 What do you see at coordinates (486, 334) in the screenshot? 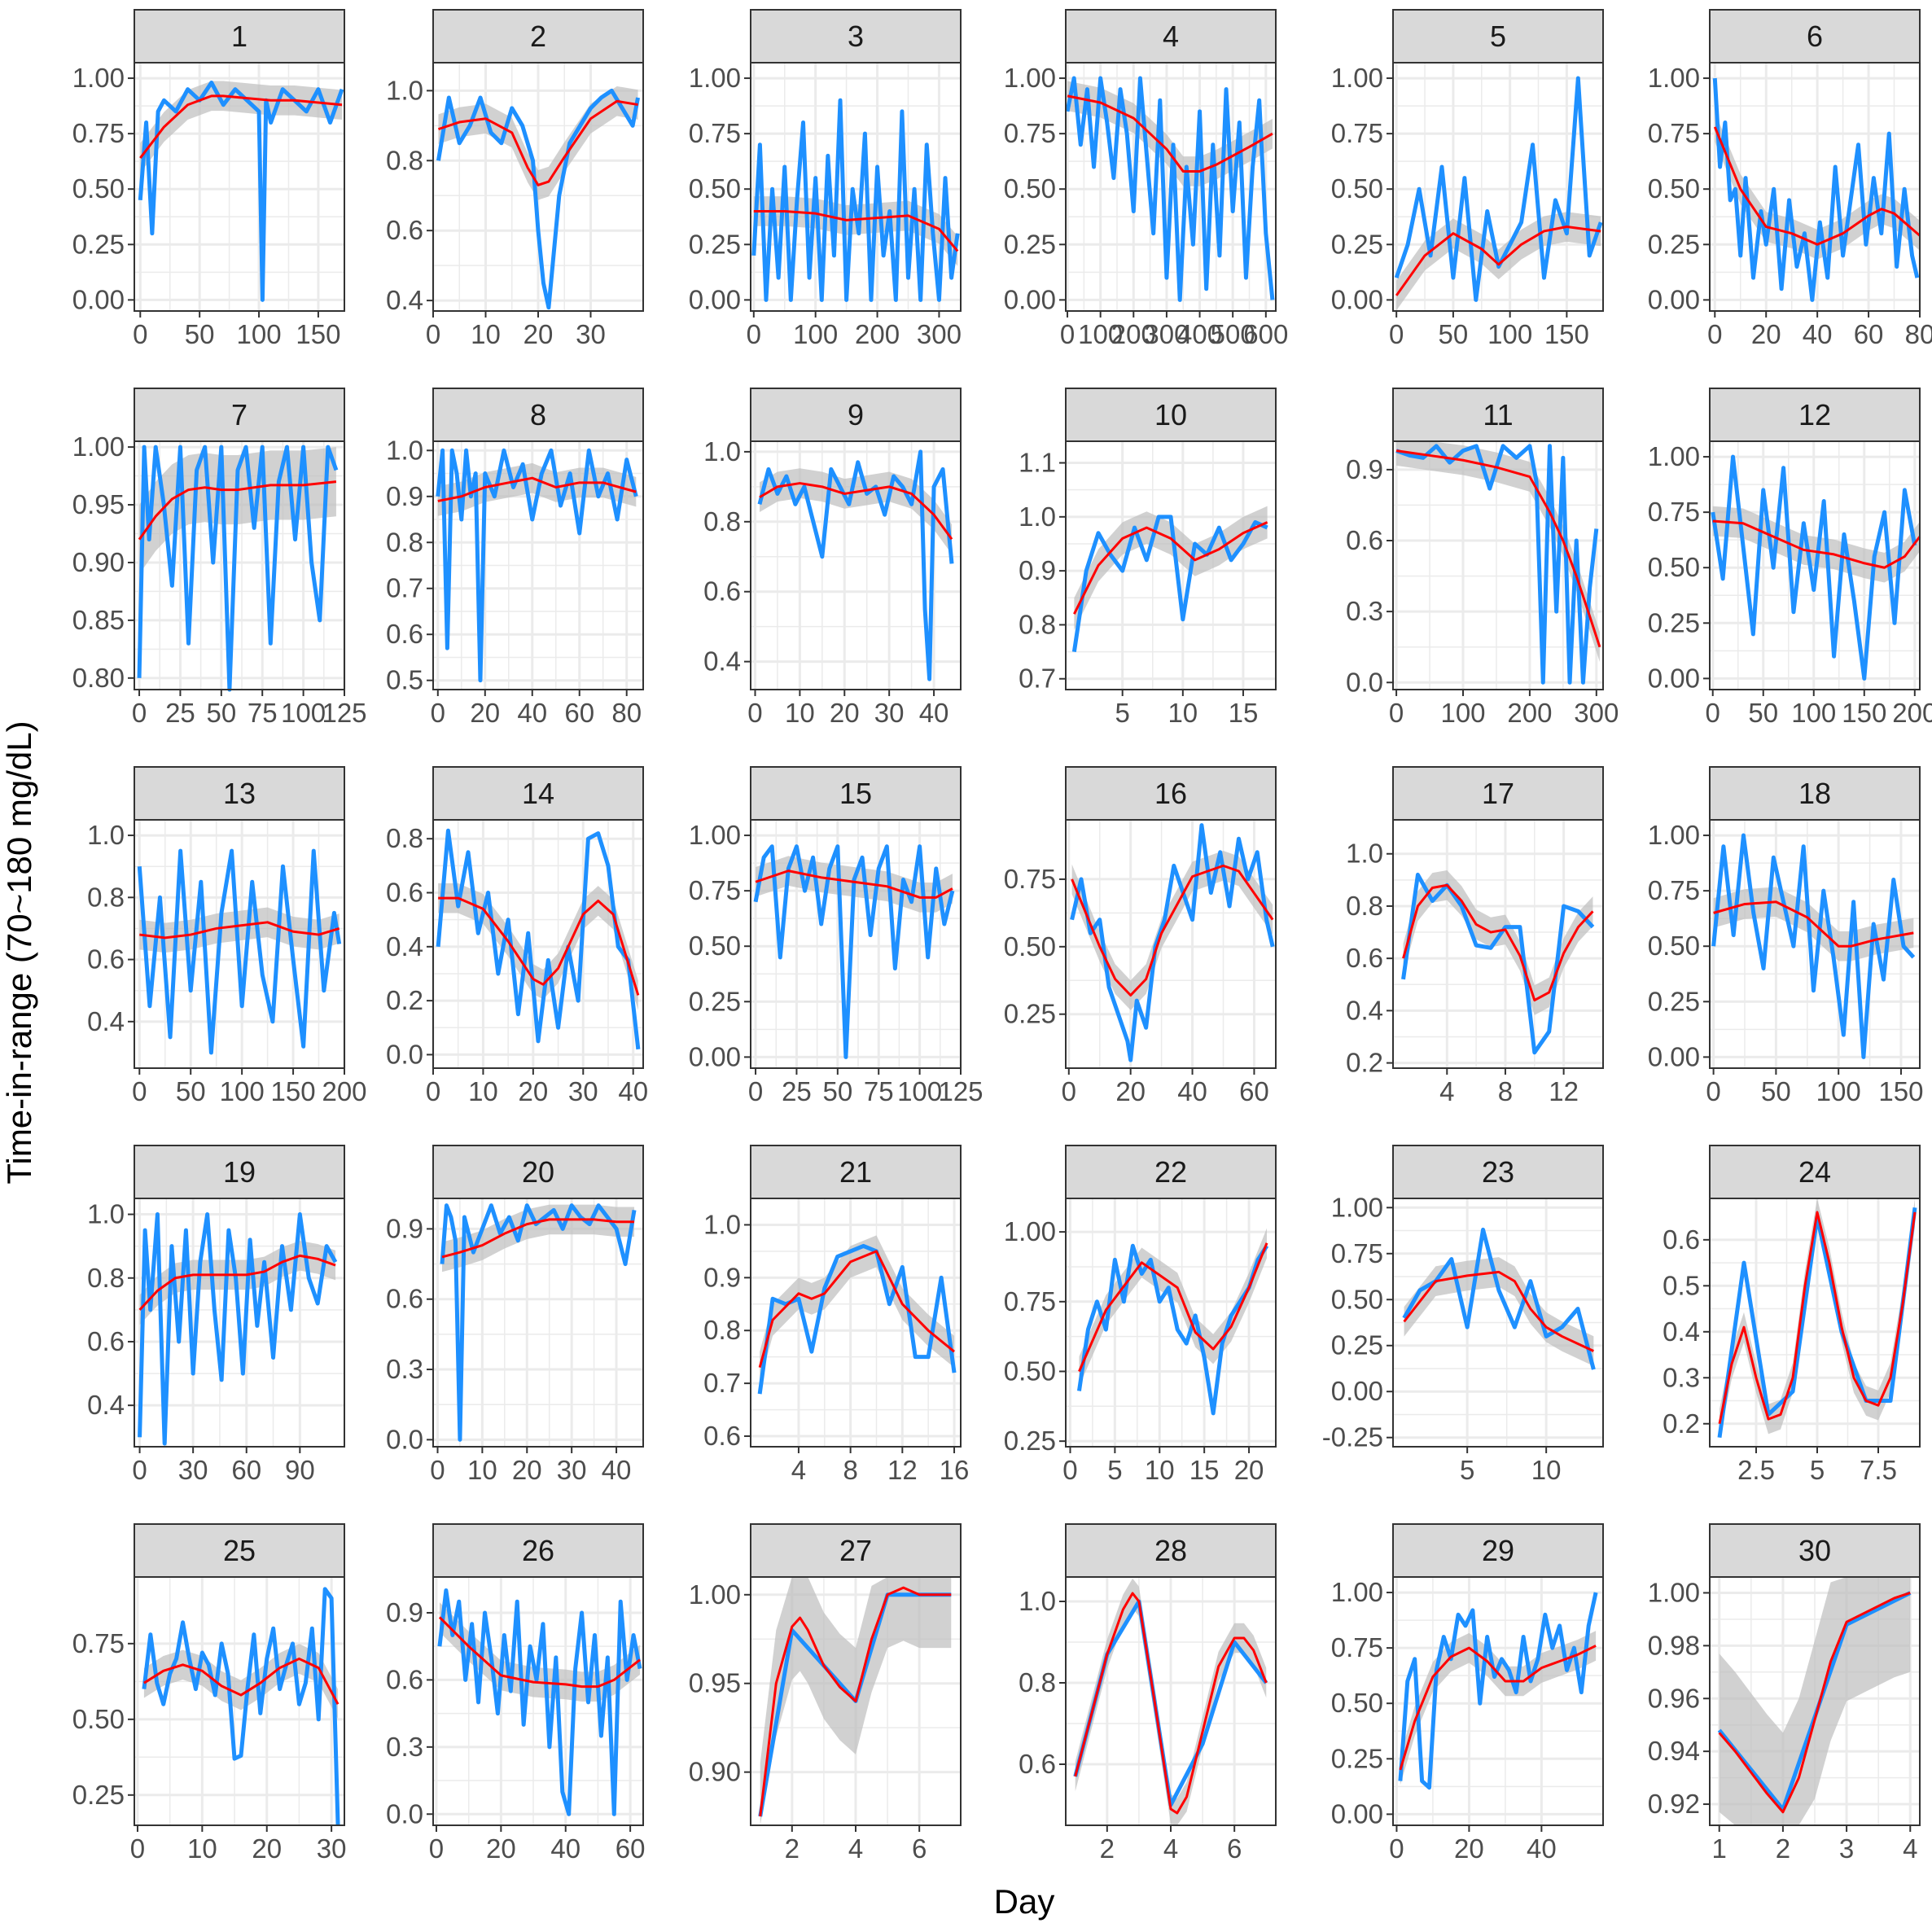
I see `x-tick-label: 10` at bounding box center [486, 334].